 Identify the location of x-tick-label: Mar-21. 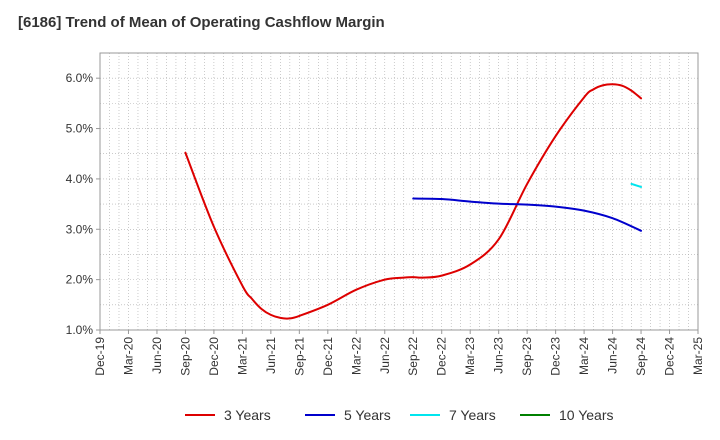
(242, 356).